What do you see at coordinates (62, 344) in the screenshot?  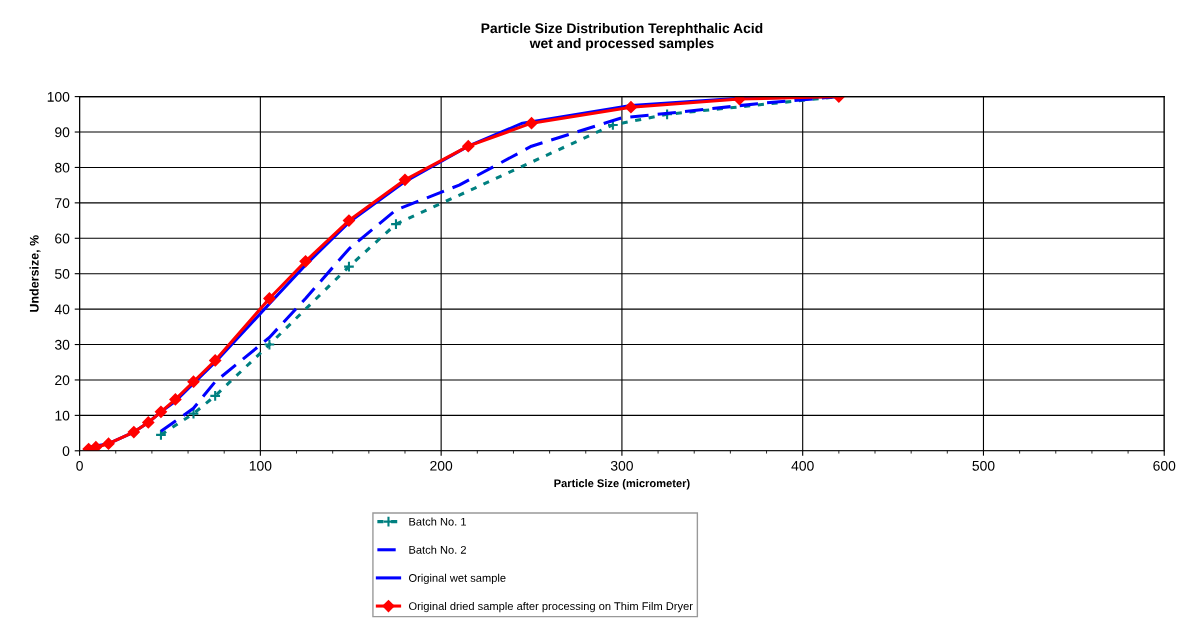 I see `y-tick-label: 30` at bounding box center [62, 344].